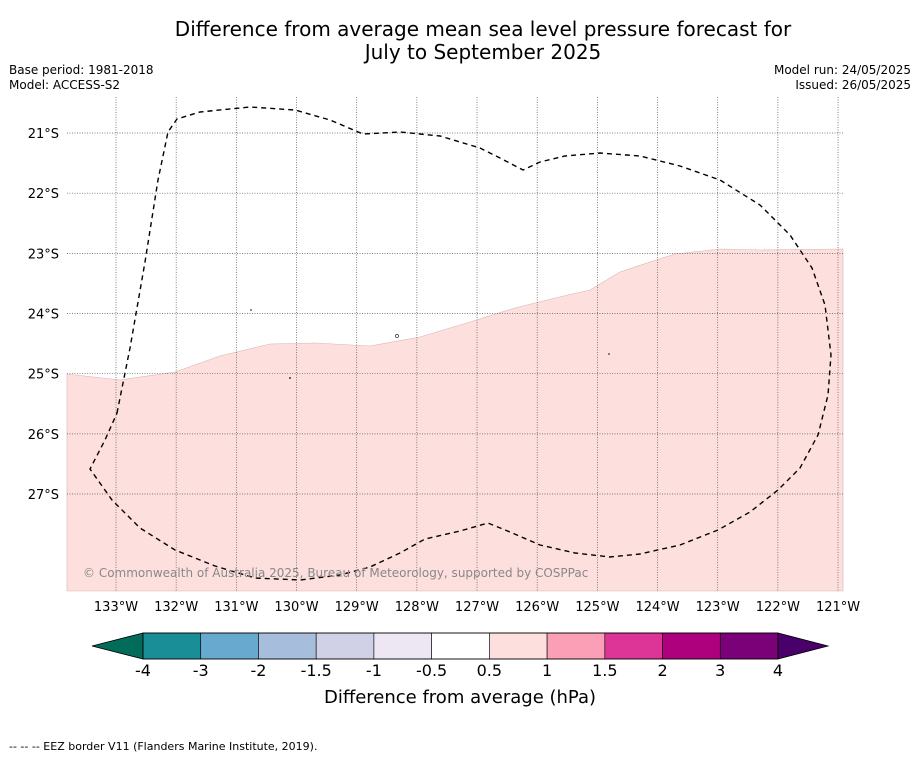  I want to click on colorbar-tick: -1.5, so click(316, 670).